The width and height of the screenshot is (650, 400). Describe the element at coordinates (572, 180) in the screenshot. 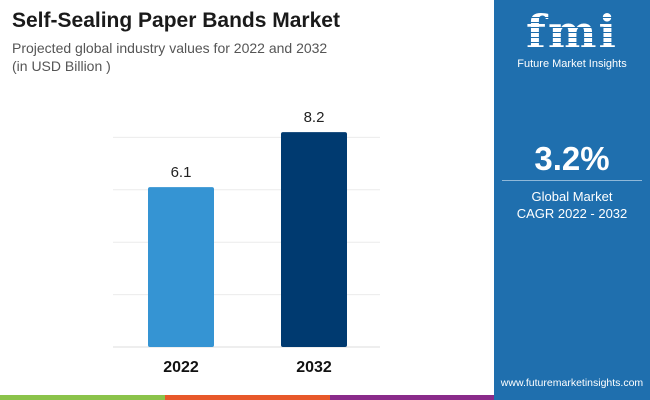

I see `divider` at that location.